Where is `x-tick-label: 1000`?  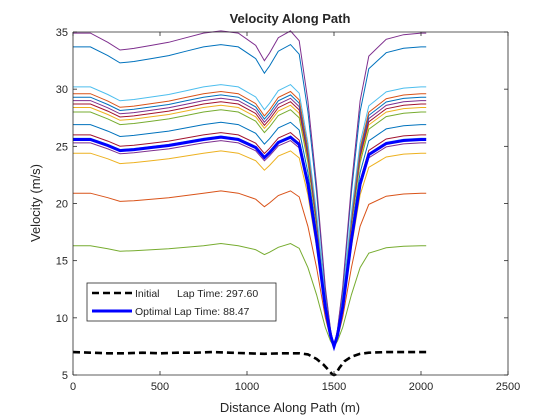
x-tick-label: 1000 is located at coordinates (247, 387).